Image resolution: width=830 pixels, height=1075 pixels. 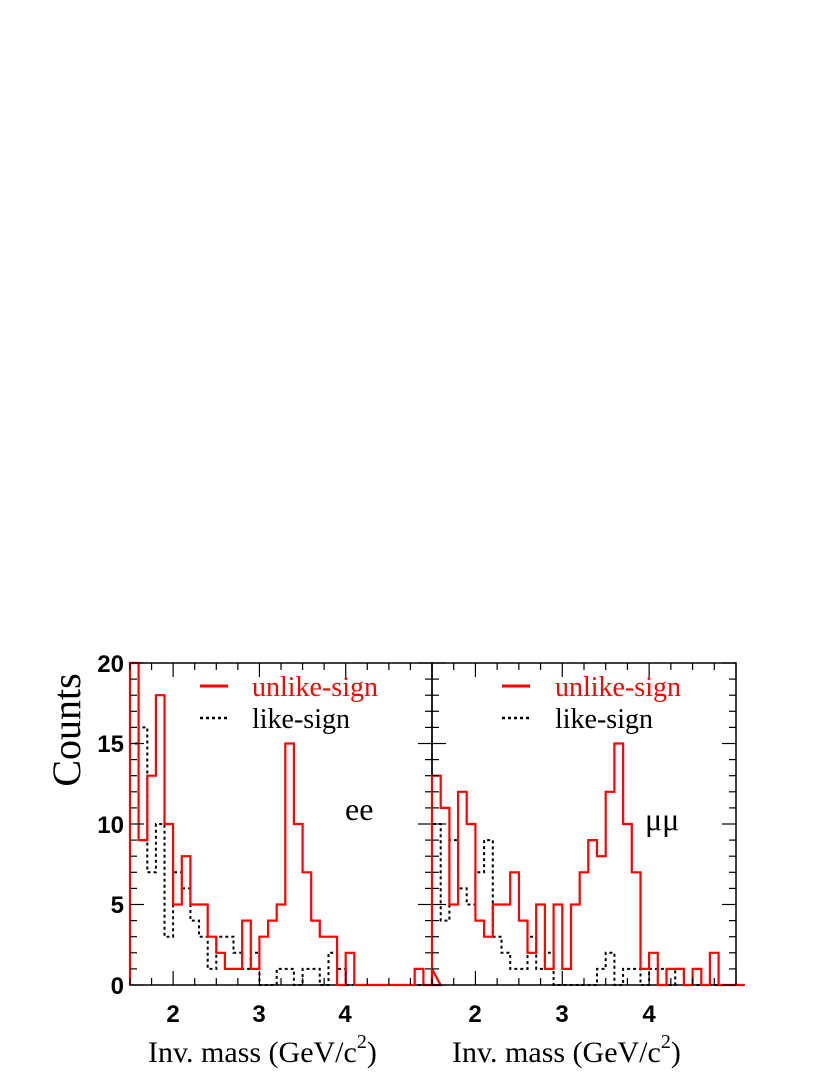 What do you see at coordinates (110, 744) in the screenshot?
I see `y-tick-label-15: 15` at bounding box center [110, 744].